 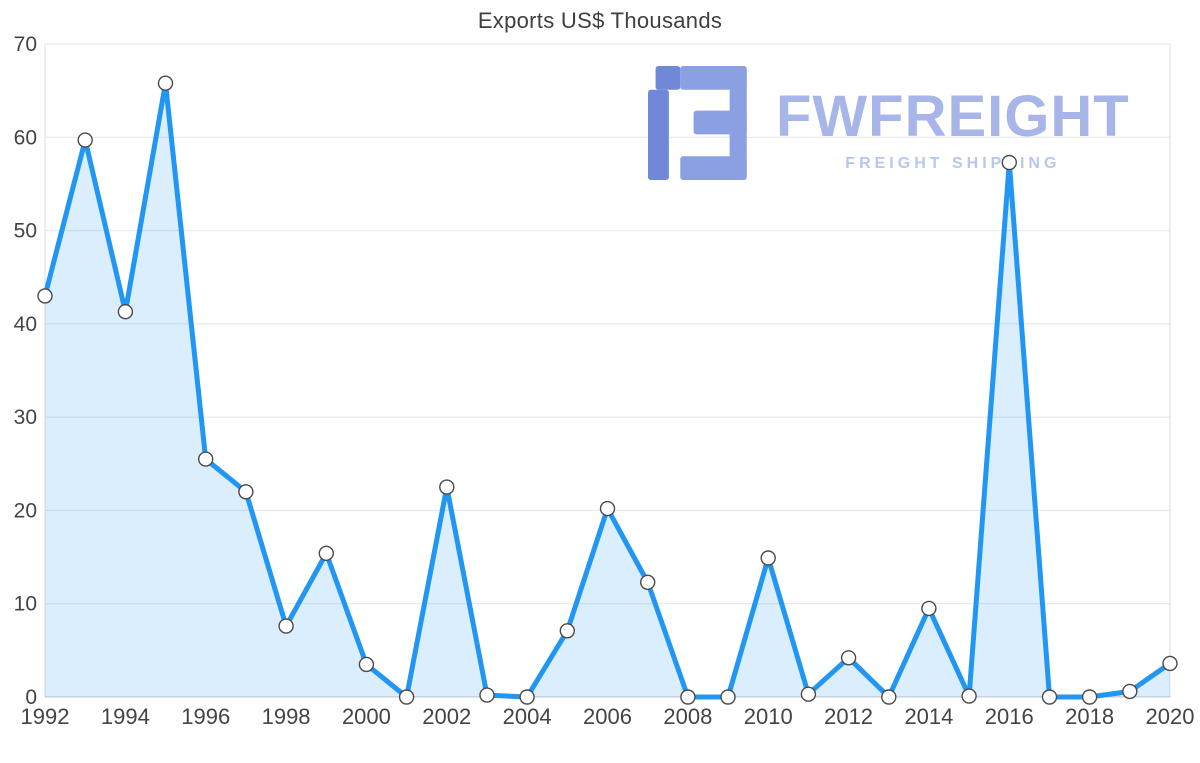 I want to click on x-tick-label: 2010, so click(x=768, y=716).